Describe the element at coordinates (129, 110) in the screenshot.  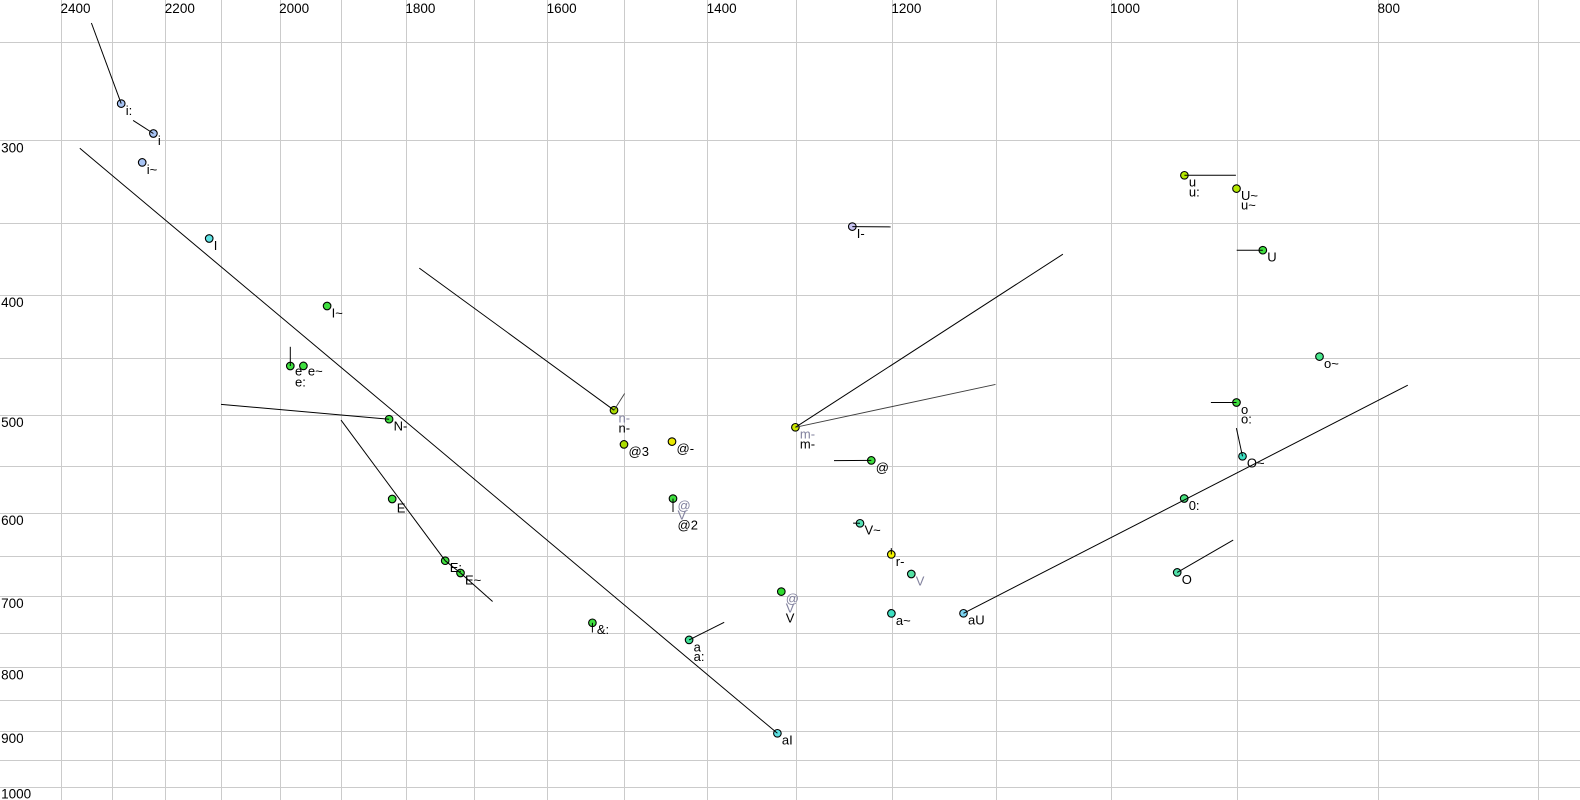
I see `svg-text: i:` at that location.